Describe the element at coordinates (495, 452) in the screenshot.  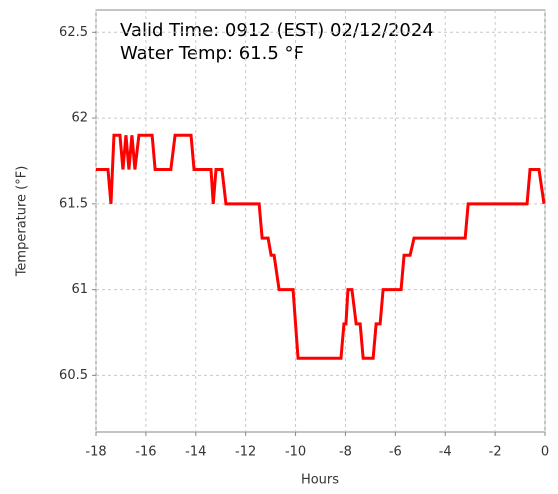
I see `x-tick-label: -2` at that location.